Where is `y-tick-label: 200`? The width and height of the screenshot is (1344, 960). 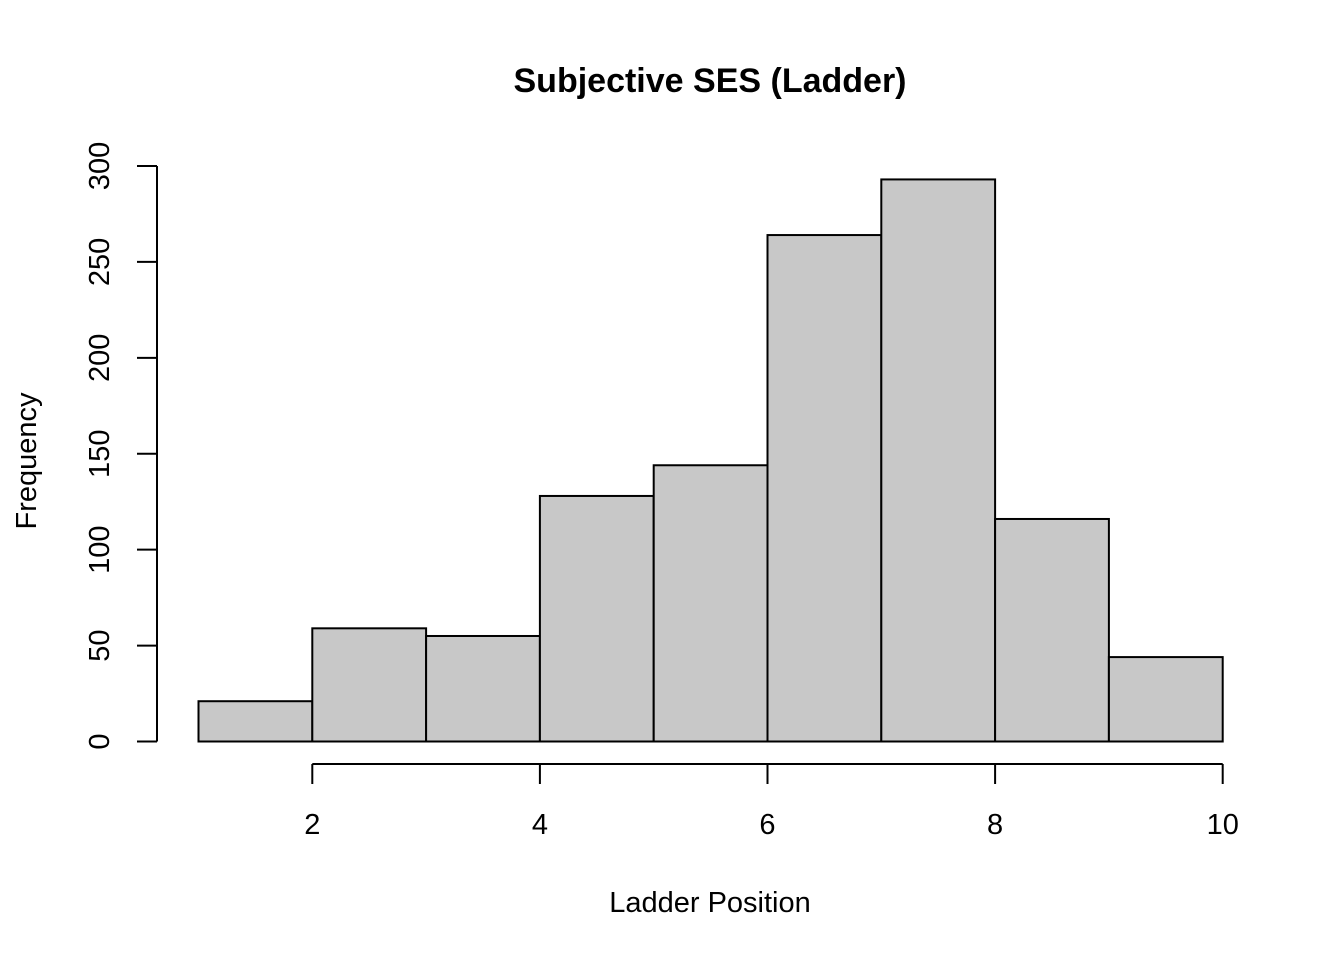 y-tick-label: 200 is located at coordinates (100, 358).